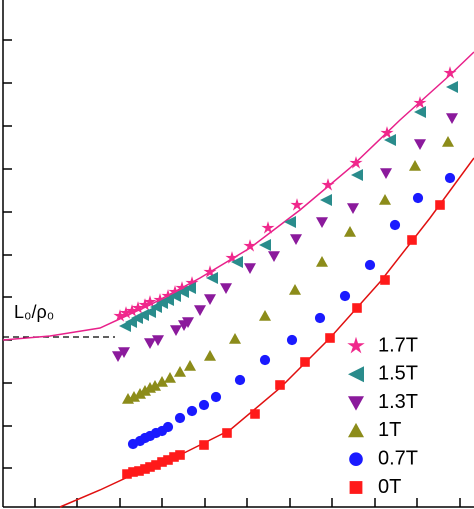  Describe the element at coordinates (34, 312) in the screenshot. I see `reference-label: L₀/ρ₀` at that location.